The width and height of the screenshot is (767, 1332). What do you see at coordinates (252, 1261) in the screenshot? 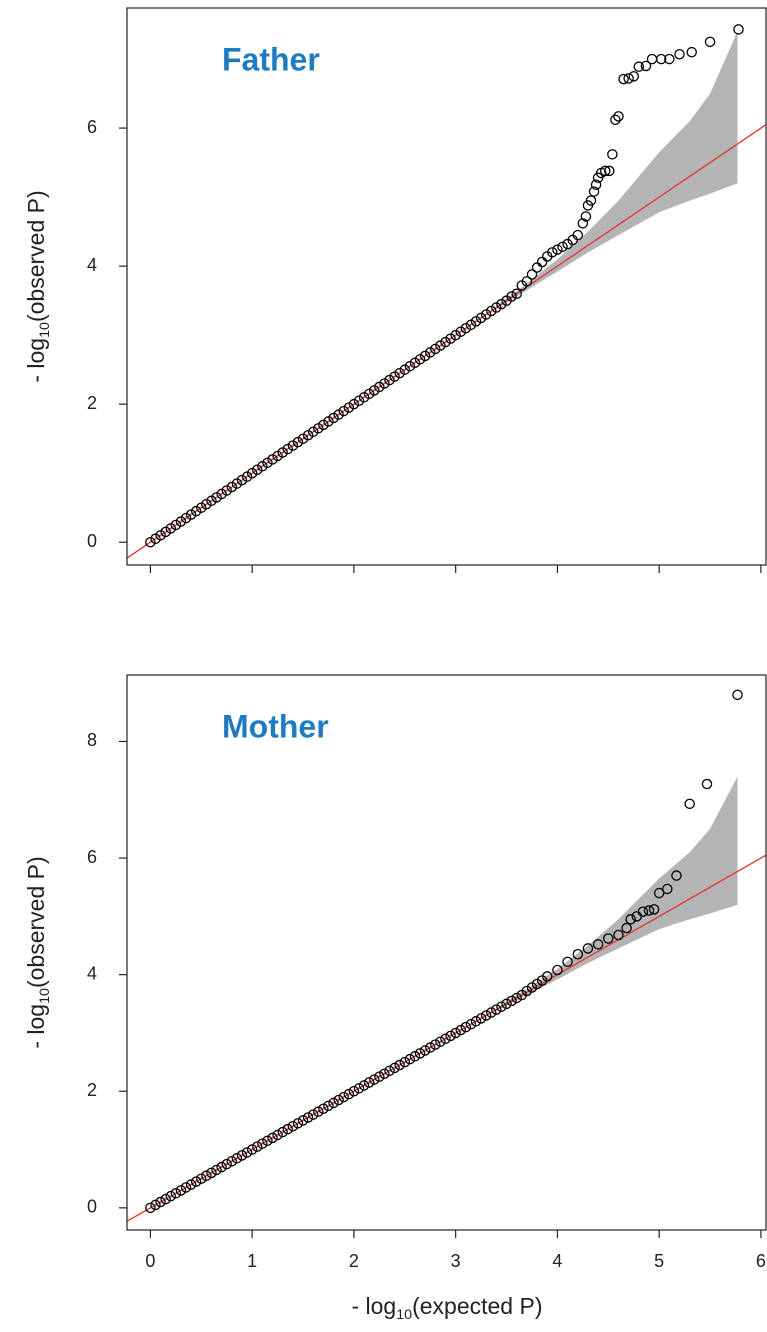
I see `x-tick-label: 1` at bounding box center [252, 1261].